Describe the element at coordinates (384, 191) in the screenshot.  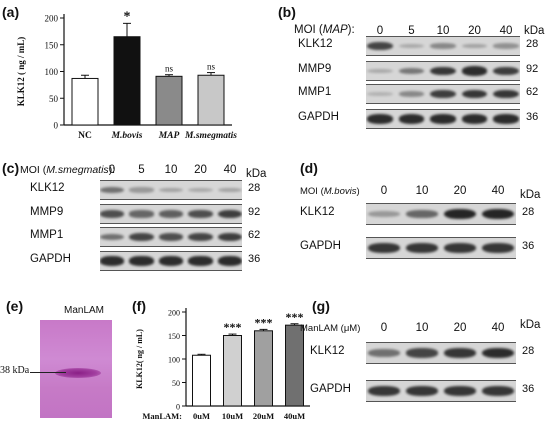
I see `blot-d-lane-label: 0` at that location.